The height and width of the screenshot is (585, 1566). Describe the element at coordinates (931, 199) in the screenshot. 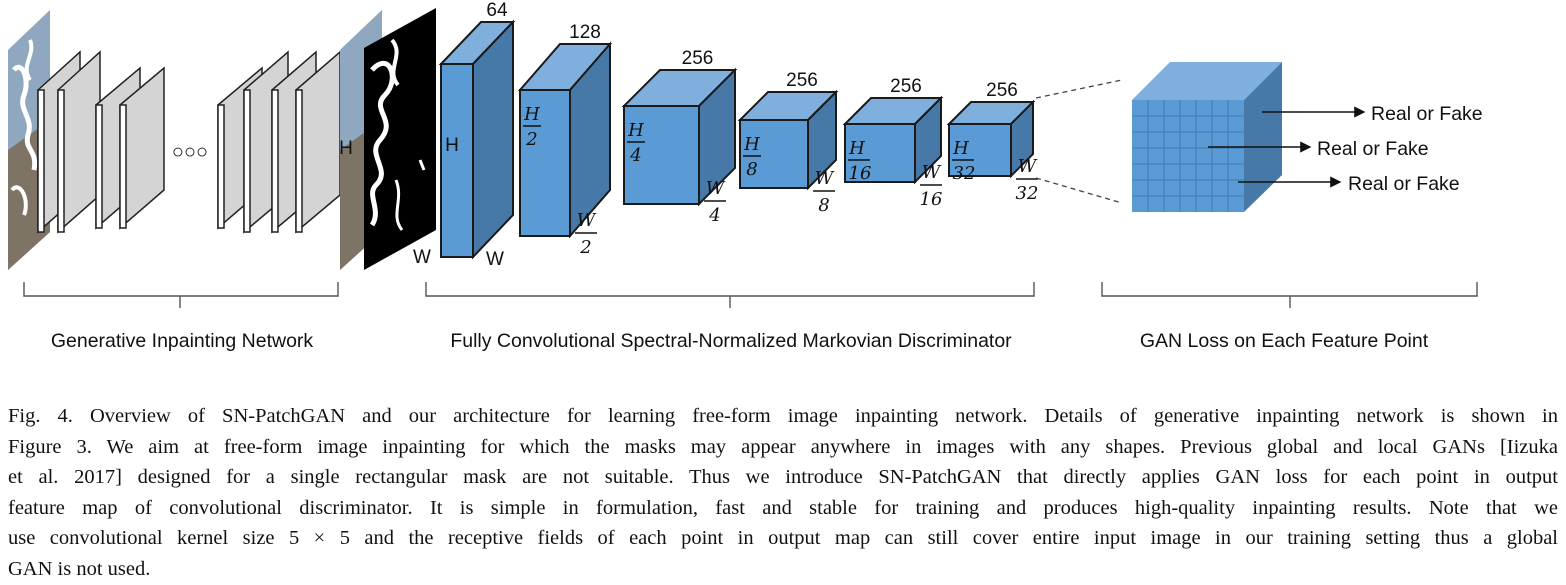

I see `width-denominator: 16` at that location.